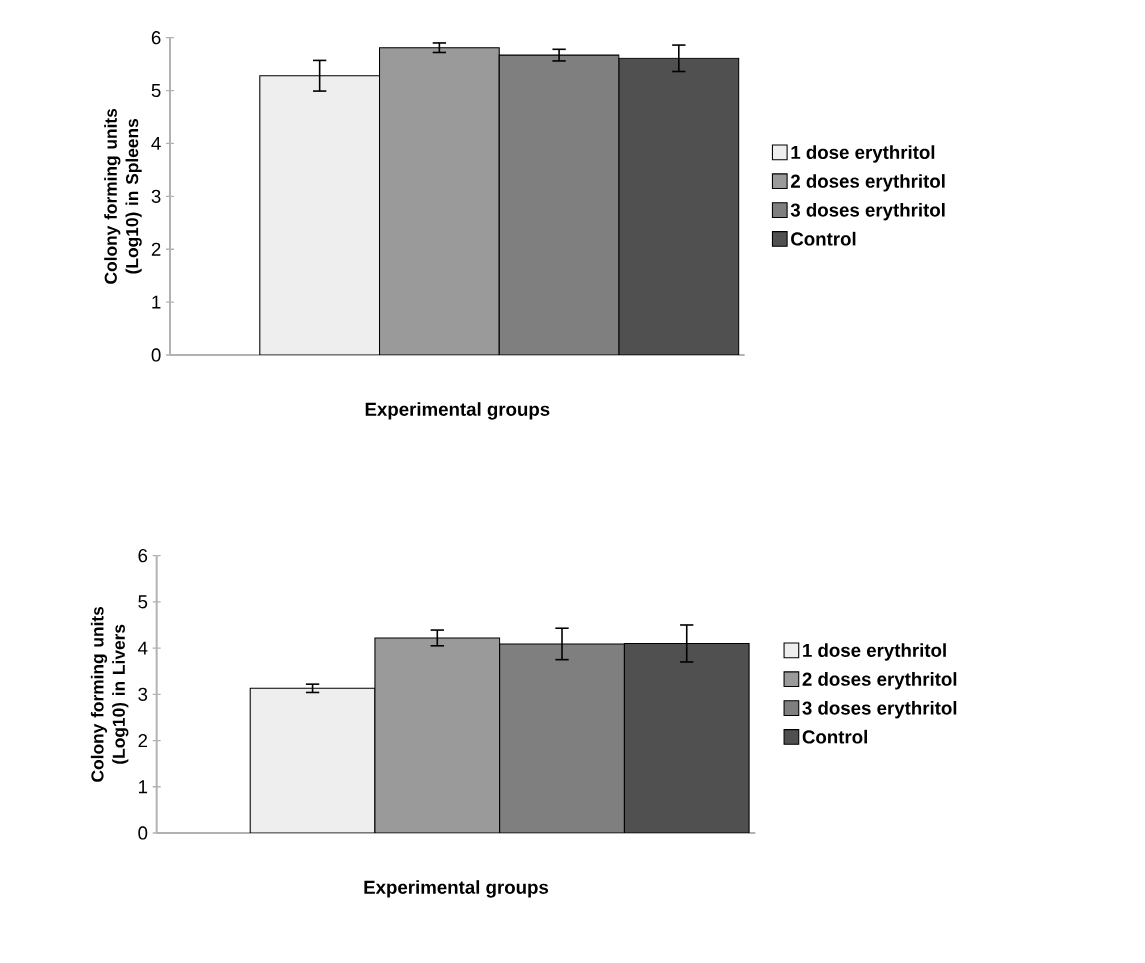 The image size is (1145, 963). Describe the element at coordinates (109, 694) in the screenshot. I see `y-axis-title: Colony forming units (Log10) in Livers` at that location.